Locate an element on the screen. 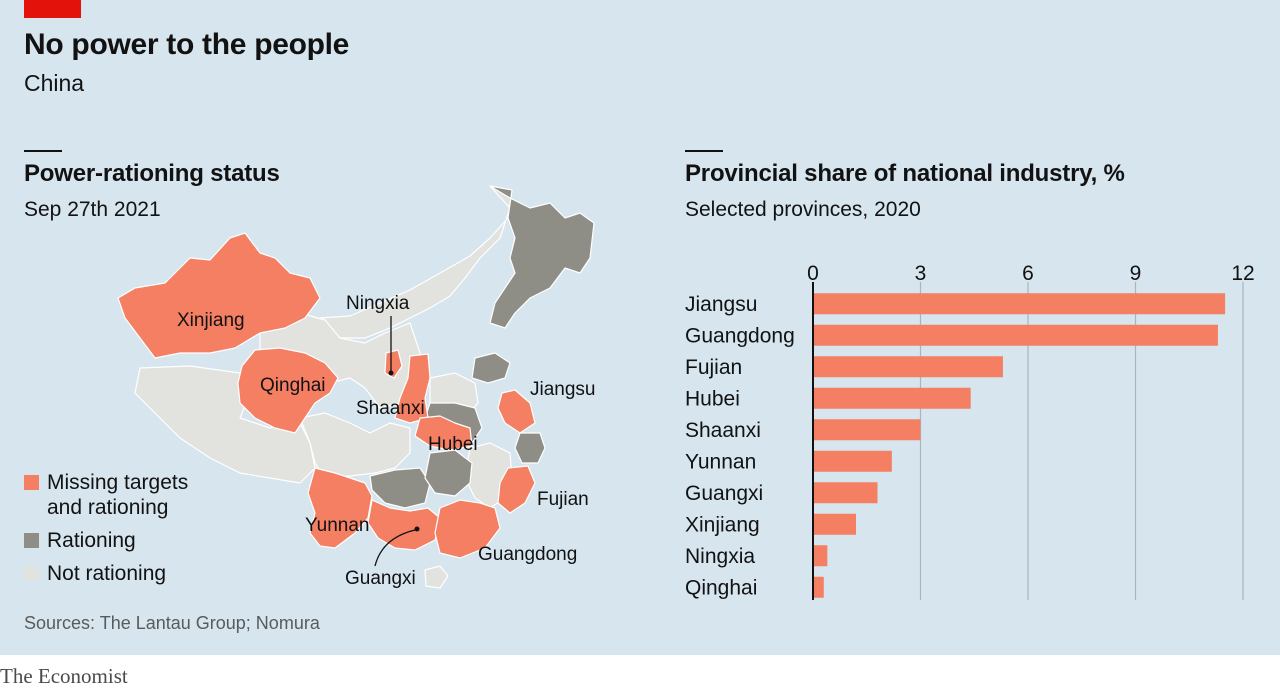  page-subtitle: China is located at coordinates (54, 83).